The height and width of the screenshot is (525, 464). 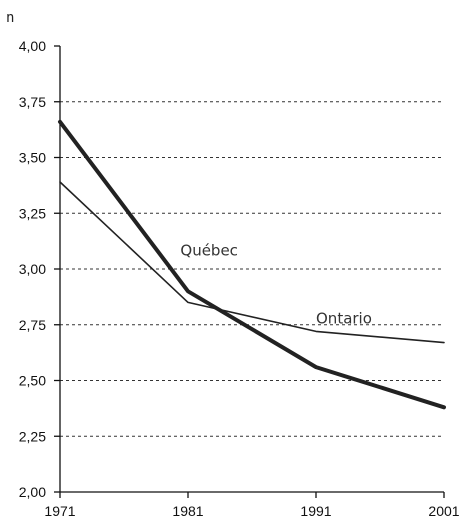 I want to click on x-tick-label: 1981, so click(x=187, y=511).